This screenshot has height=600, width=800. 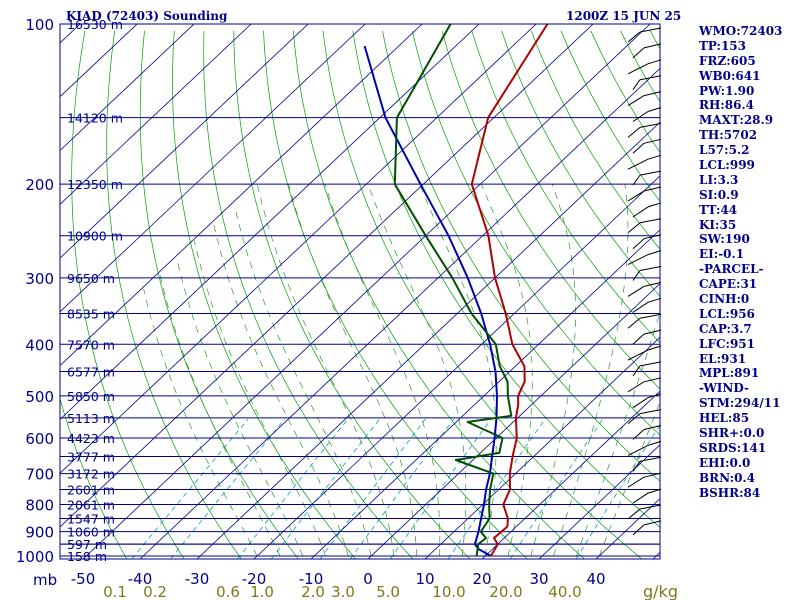 I want to click on height-label: 9650 m, so click(x=91, y=278).